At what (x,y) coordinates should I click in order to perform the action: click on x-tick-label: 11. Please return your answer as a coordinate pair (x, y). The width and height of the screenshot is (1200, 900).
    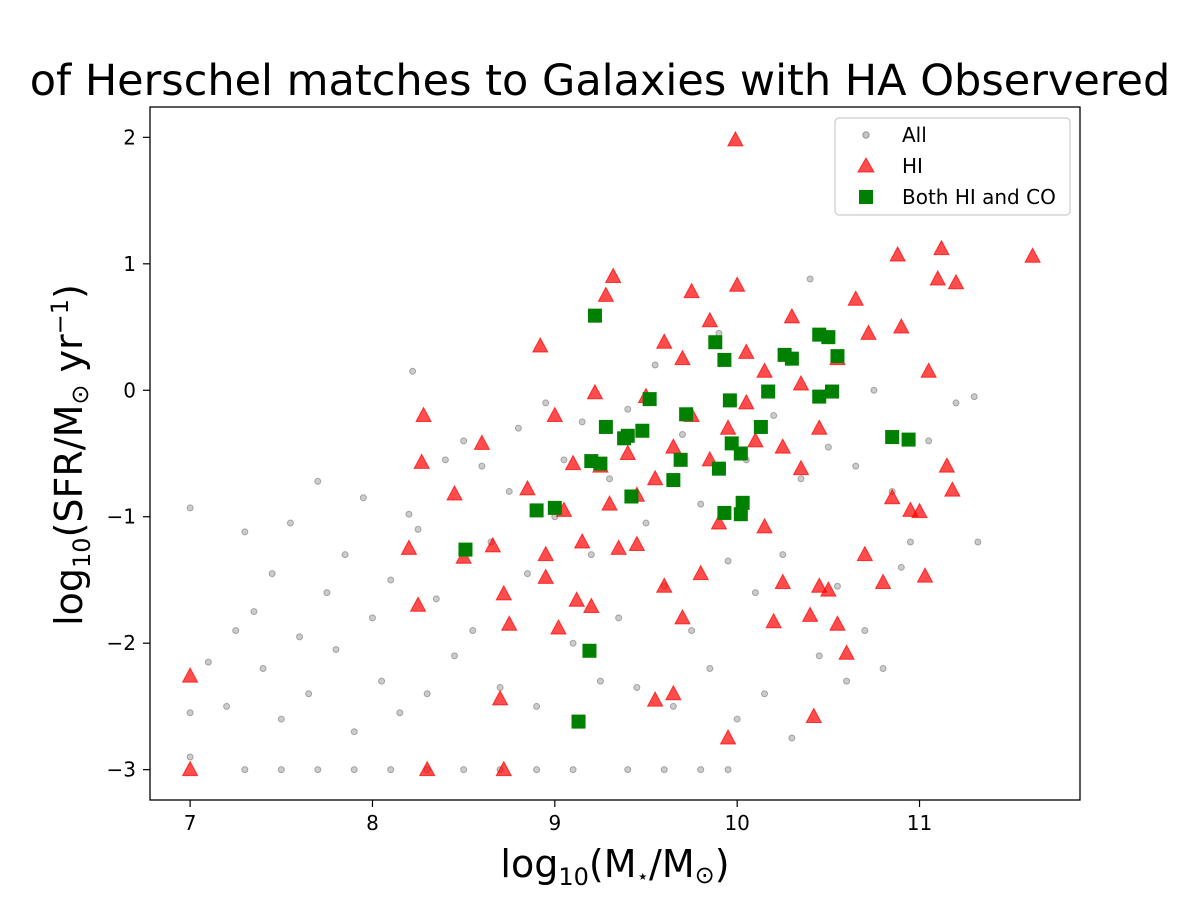
    Looking at the image, I should click on (919, 823).